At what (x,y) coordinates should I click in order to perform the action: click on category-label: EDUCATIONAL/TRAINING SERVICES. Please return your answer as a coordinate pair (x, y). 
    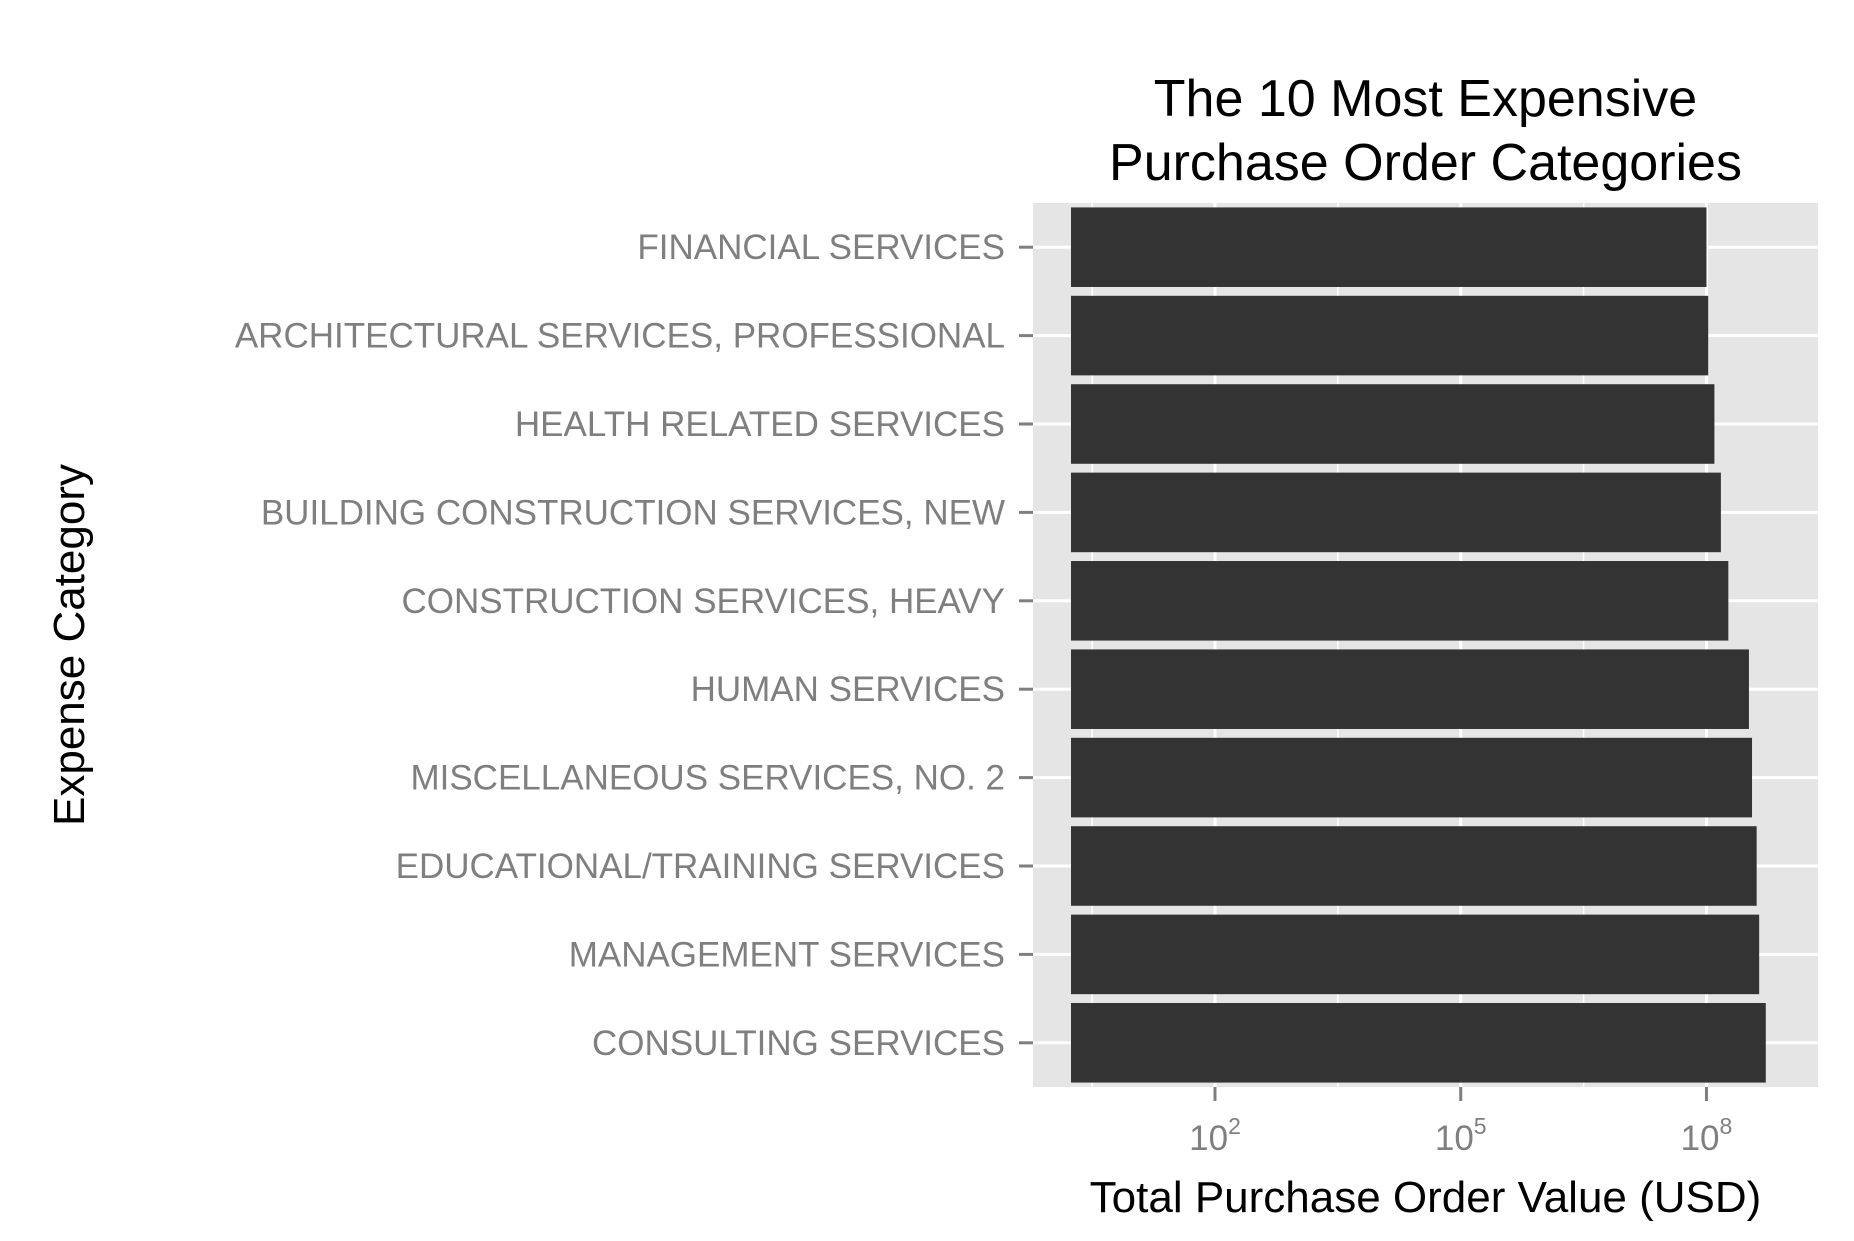
    Looking at the image, I should click on (700, 866).